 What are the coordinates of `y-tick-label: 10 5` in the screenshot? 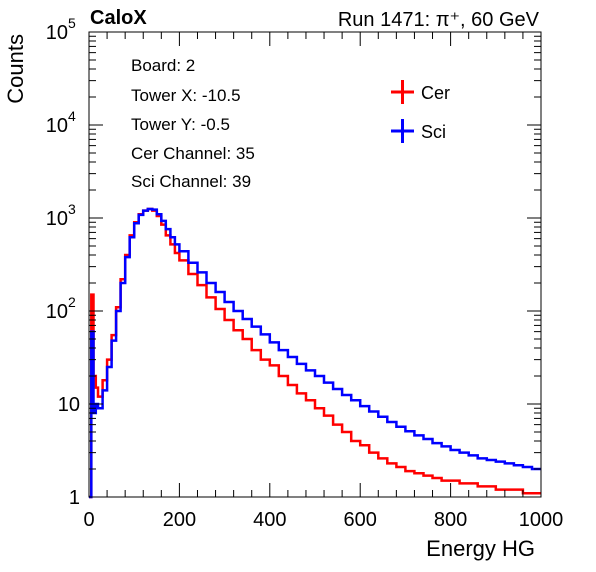 It's located at (61, 29).